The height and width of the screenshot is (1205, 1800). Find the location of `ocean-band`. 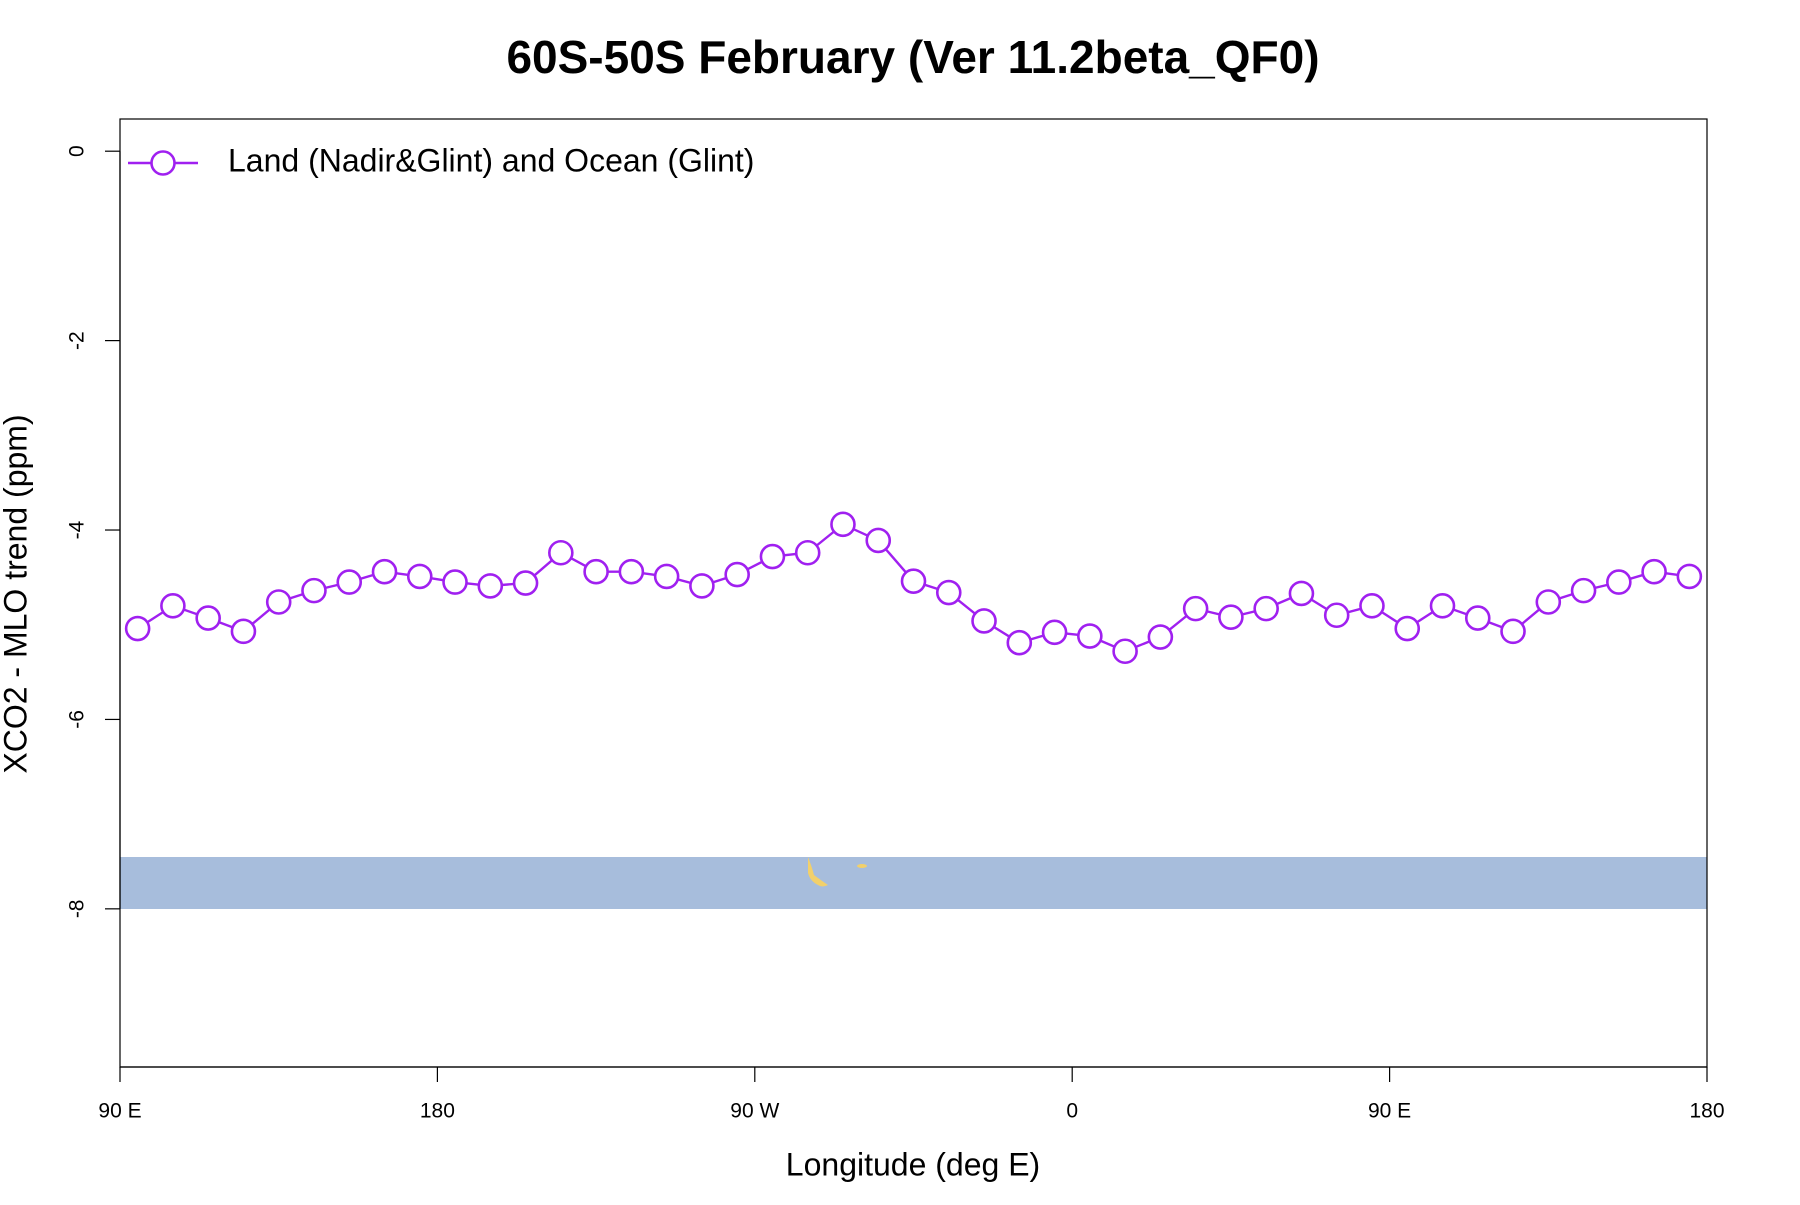

ocean-band is located at coordinates (913, 883).